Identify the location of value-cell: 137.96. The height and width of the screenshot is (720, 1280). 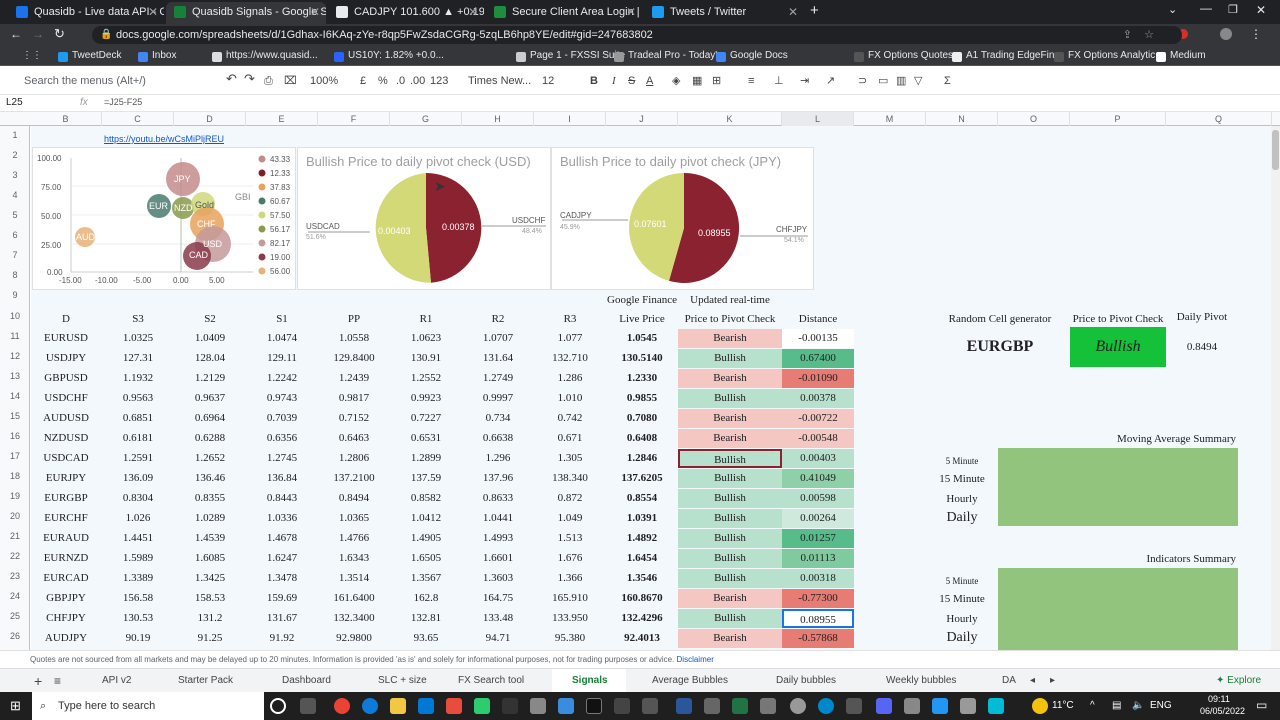
(498, 478).